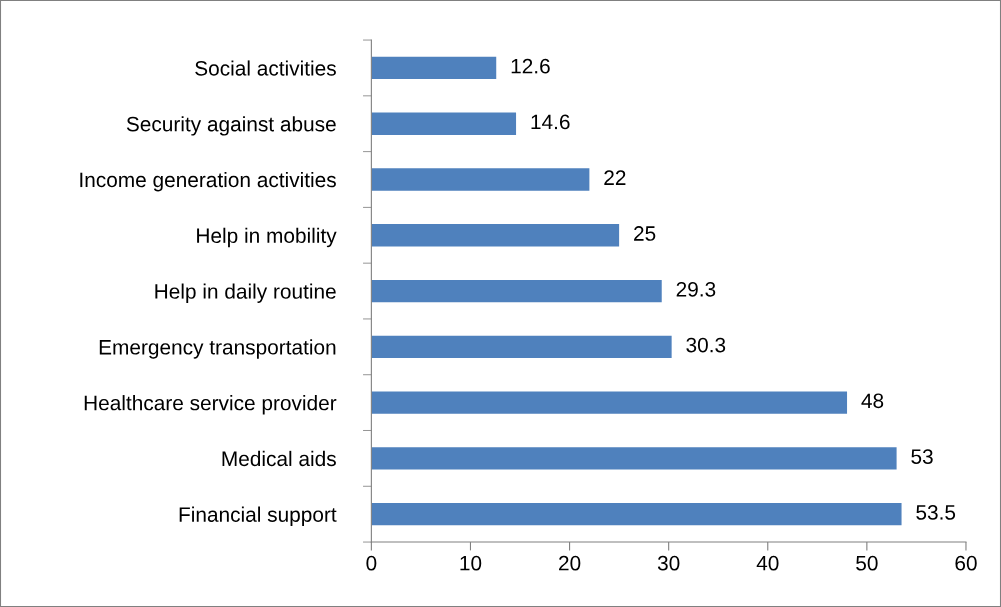 The image size is (1001, 607). Describe the element at coordinates (267, 237) in the screenshot. I see `y-tick-label: Help in mobility` at that location.